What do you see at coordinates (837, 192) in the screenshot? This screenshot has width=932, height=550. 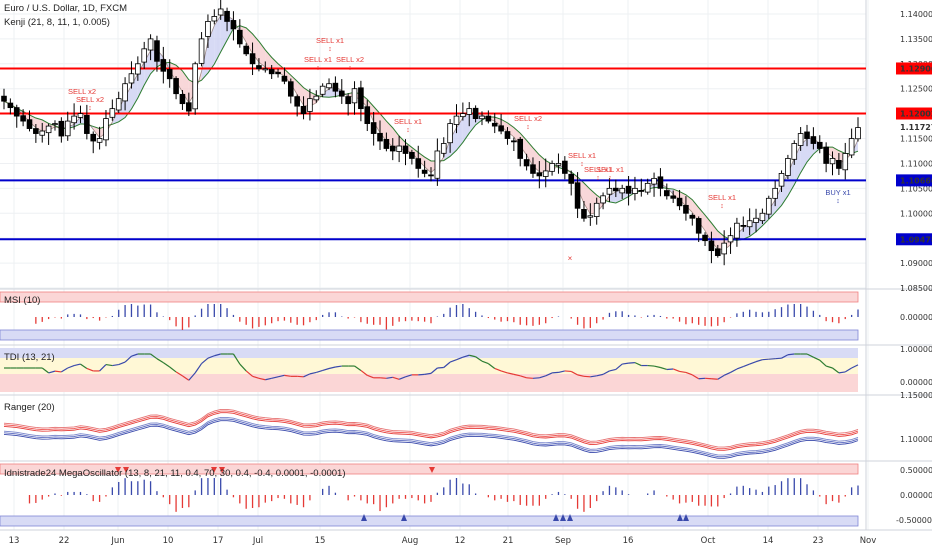 I see `signal-label-11: BUY x1` at bounding box center [837, 192].